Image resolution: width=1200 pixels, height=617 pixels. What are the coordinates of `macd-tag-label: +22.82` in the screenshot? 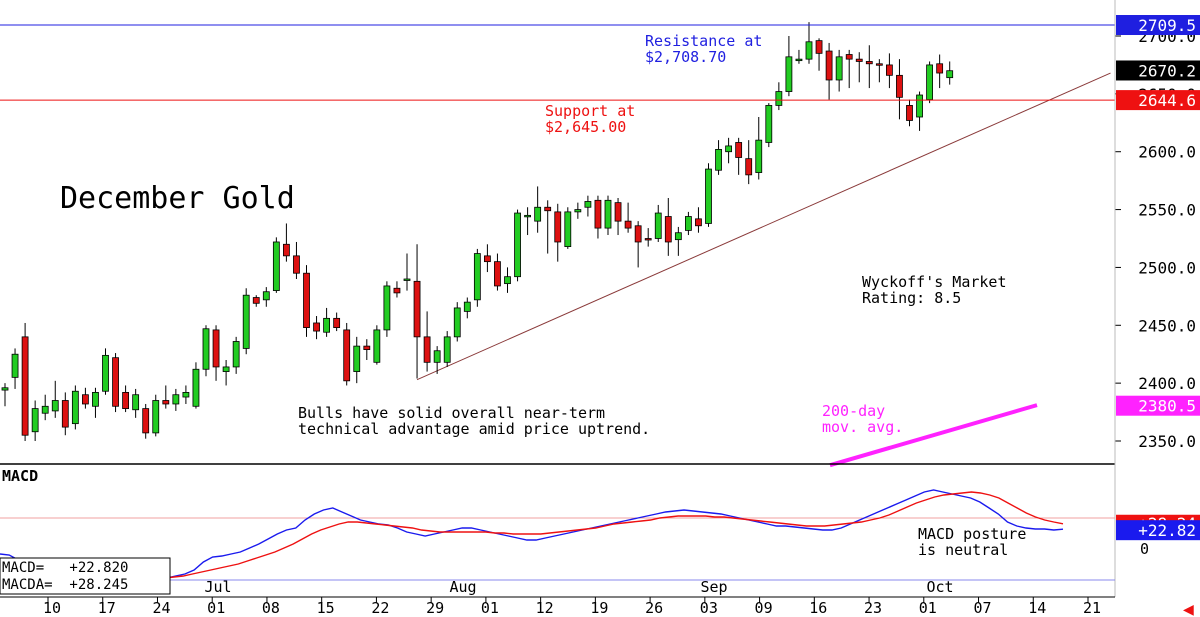 It's located at (1167, 530).